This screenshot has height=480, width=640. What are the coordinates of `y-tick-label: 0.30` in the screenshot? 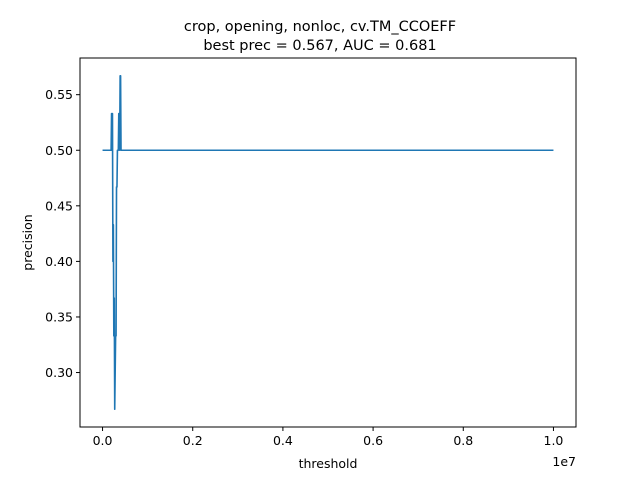 It's located at (59, 372).